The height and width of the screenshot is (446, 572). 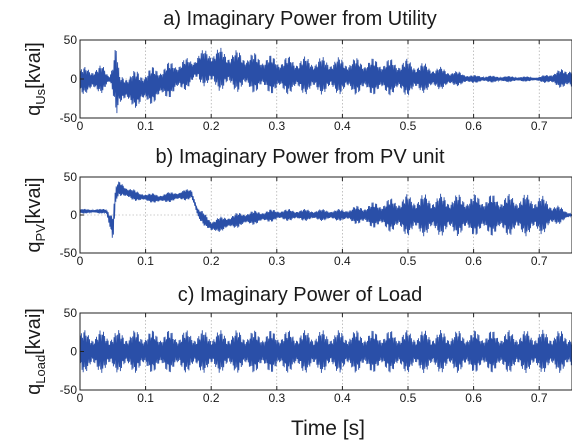 I want to click on y-axis-label: qLoad[kvai], so click(x=35, y=351).